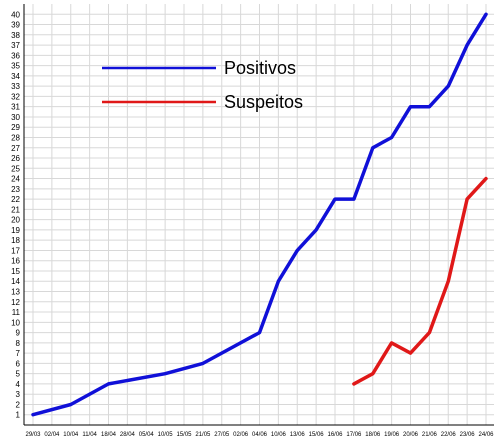 The image size is (500, 444). Describe the element at coordinates (354, 435) in the screenshot. I see `x-tick-label: 17/06` at that location.